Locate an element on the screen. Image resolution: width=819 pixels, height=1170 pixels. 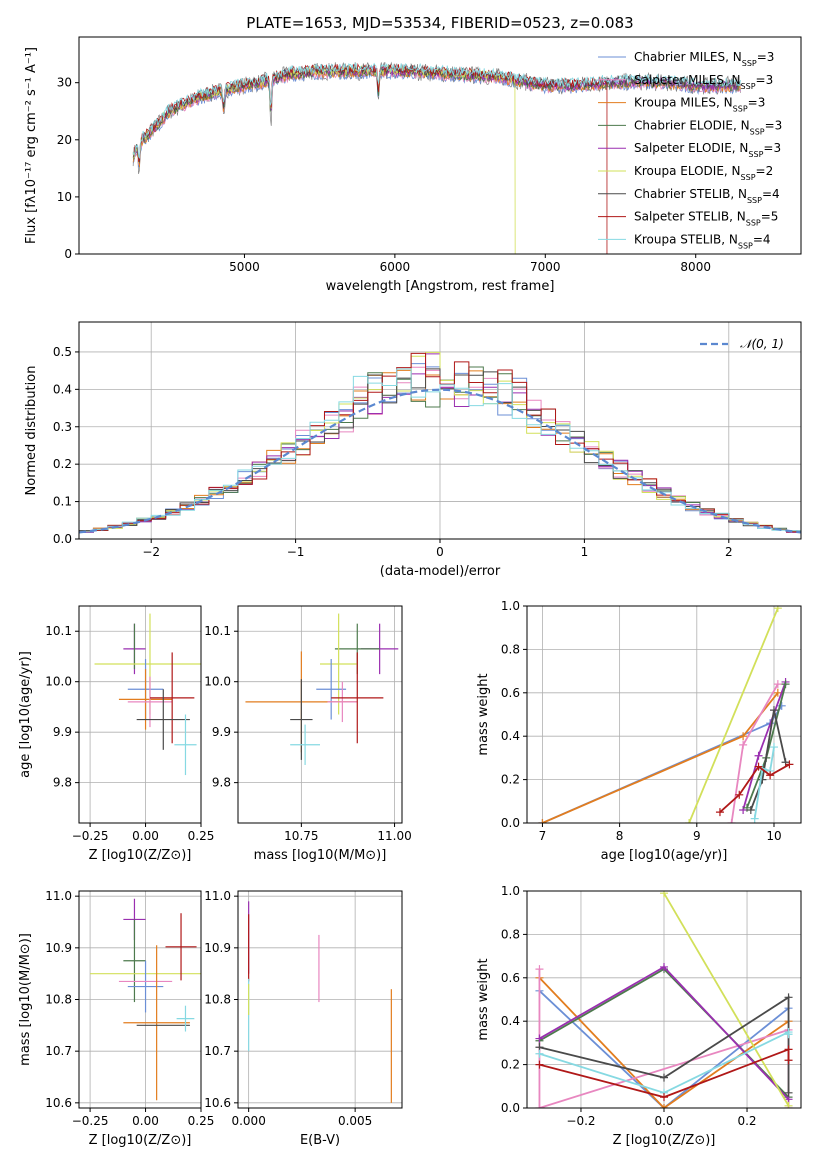
y-tick-label: 11.0 is located at coordinates (58, 896).